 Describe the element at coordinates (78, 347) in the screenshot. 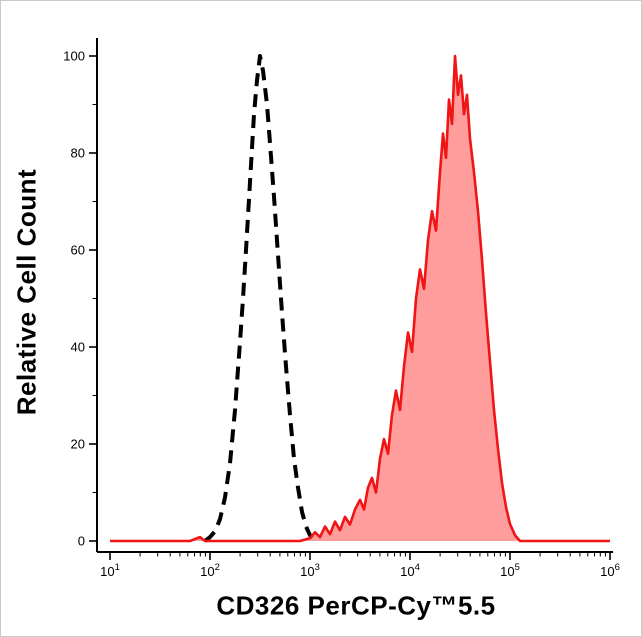

I see `y-tick-label: 40` at that location.